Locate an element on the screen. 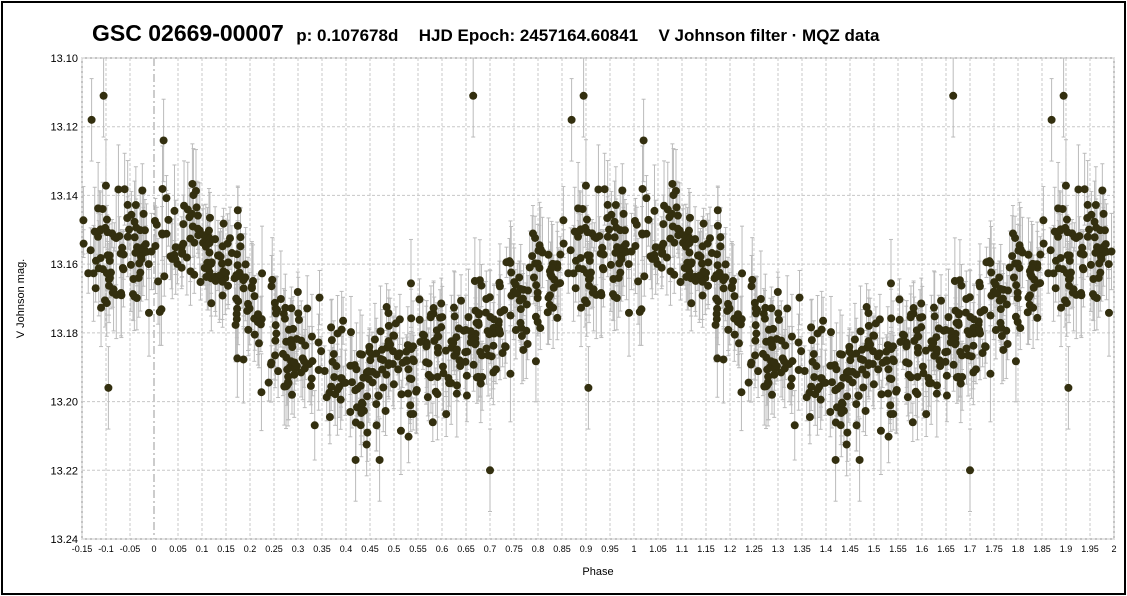 The image size is (1127, 596). x-axis-label: Phase is located at coordinates (597, 572).